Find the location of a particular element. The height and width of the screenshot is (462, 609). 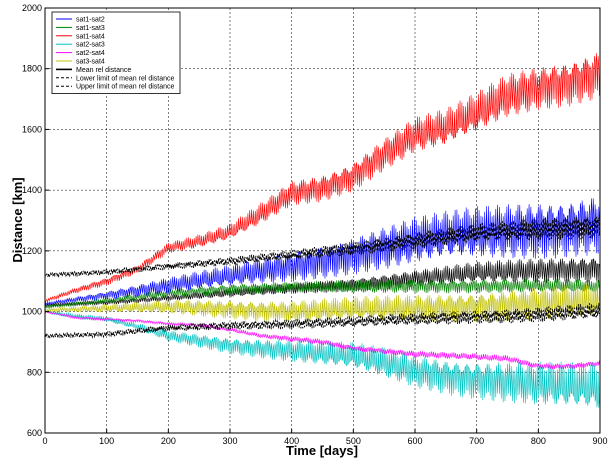

legend-label: sat1-sat3 is located at coordinates (90, 28).